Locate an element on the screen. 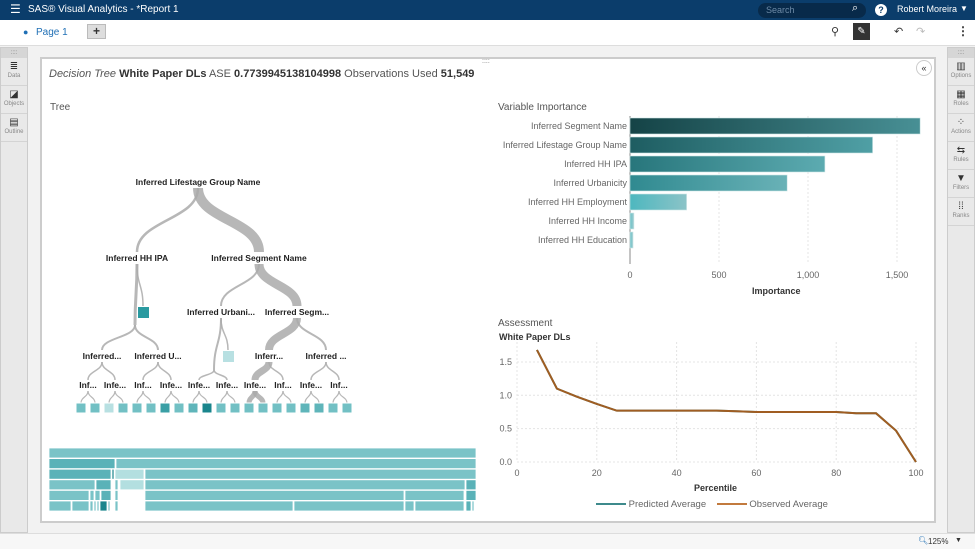 Image resolution: width=975 pixels, height=549 pixels. search-icon: ⌕ is located at coordinates (855, 8).